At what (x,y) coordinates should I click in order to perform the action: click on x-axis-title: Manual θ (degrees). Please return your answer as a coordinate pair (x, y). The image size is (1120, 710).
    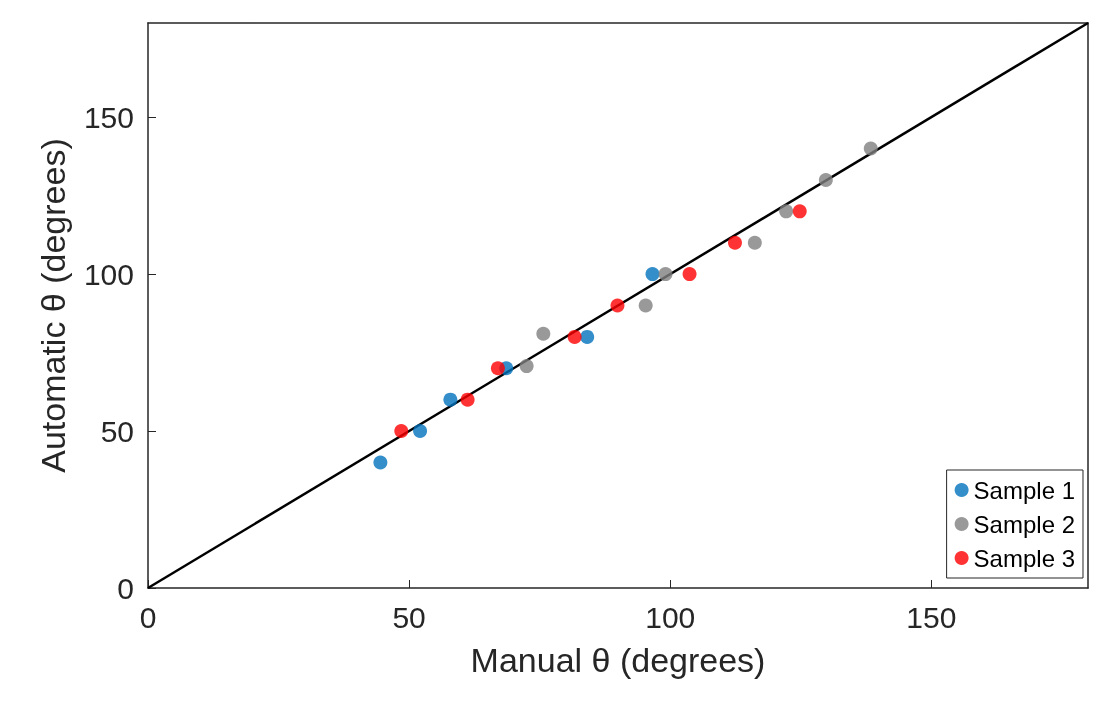
    Looking at the image, I should click on (618, 660).